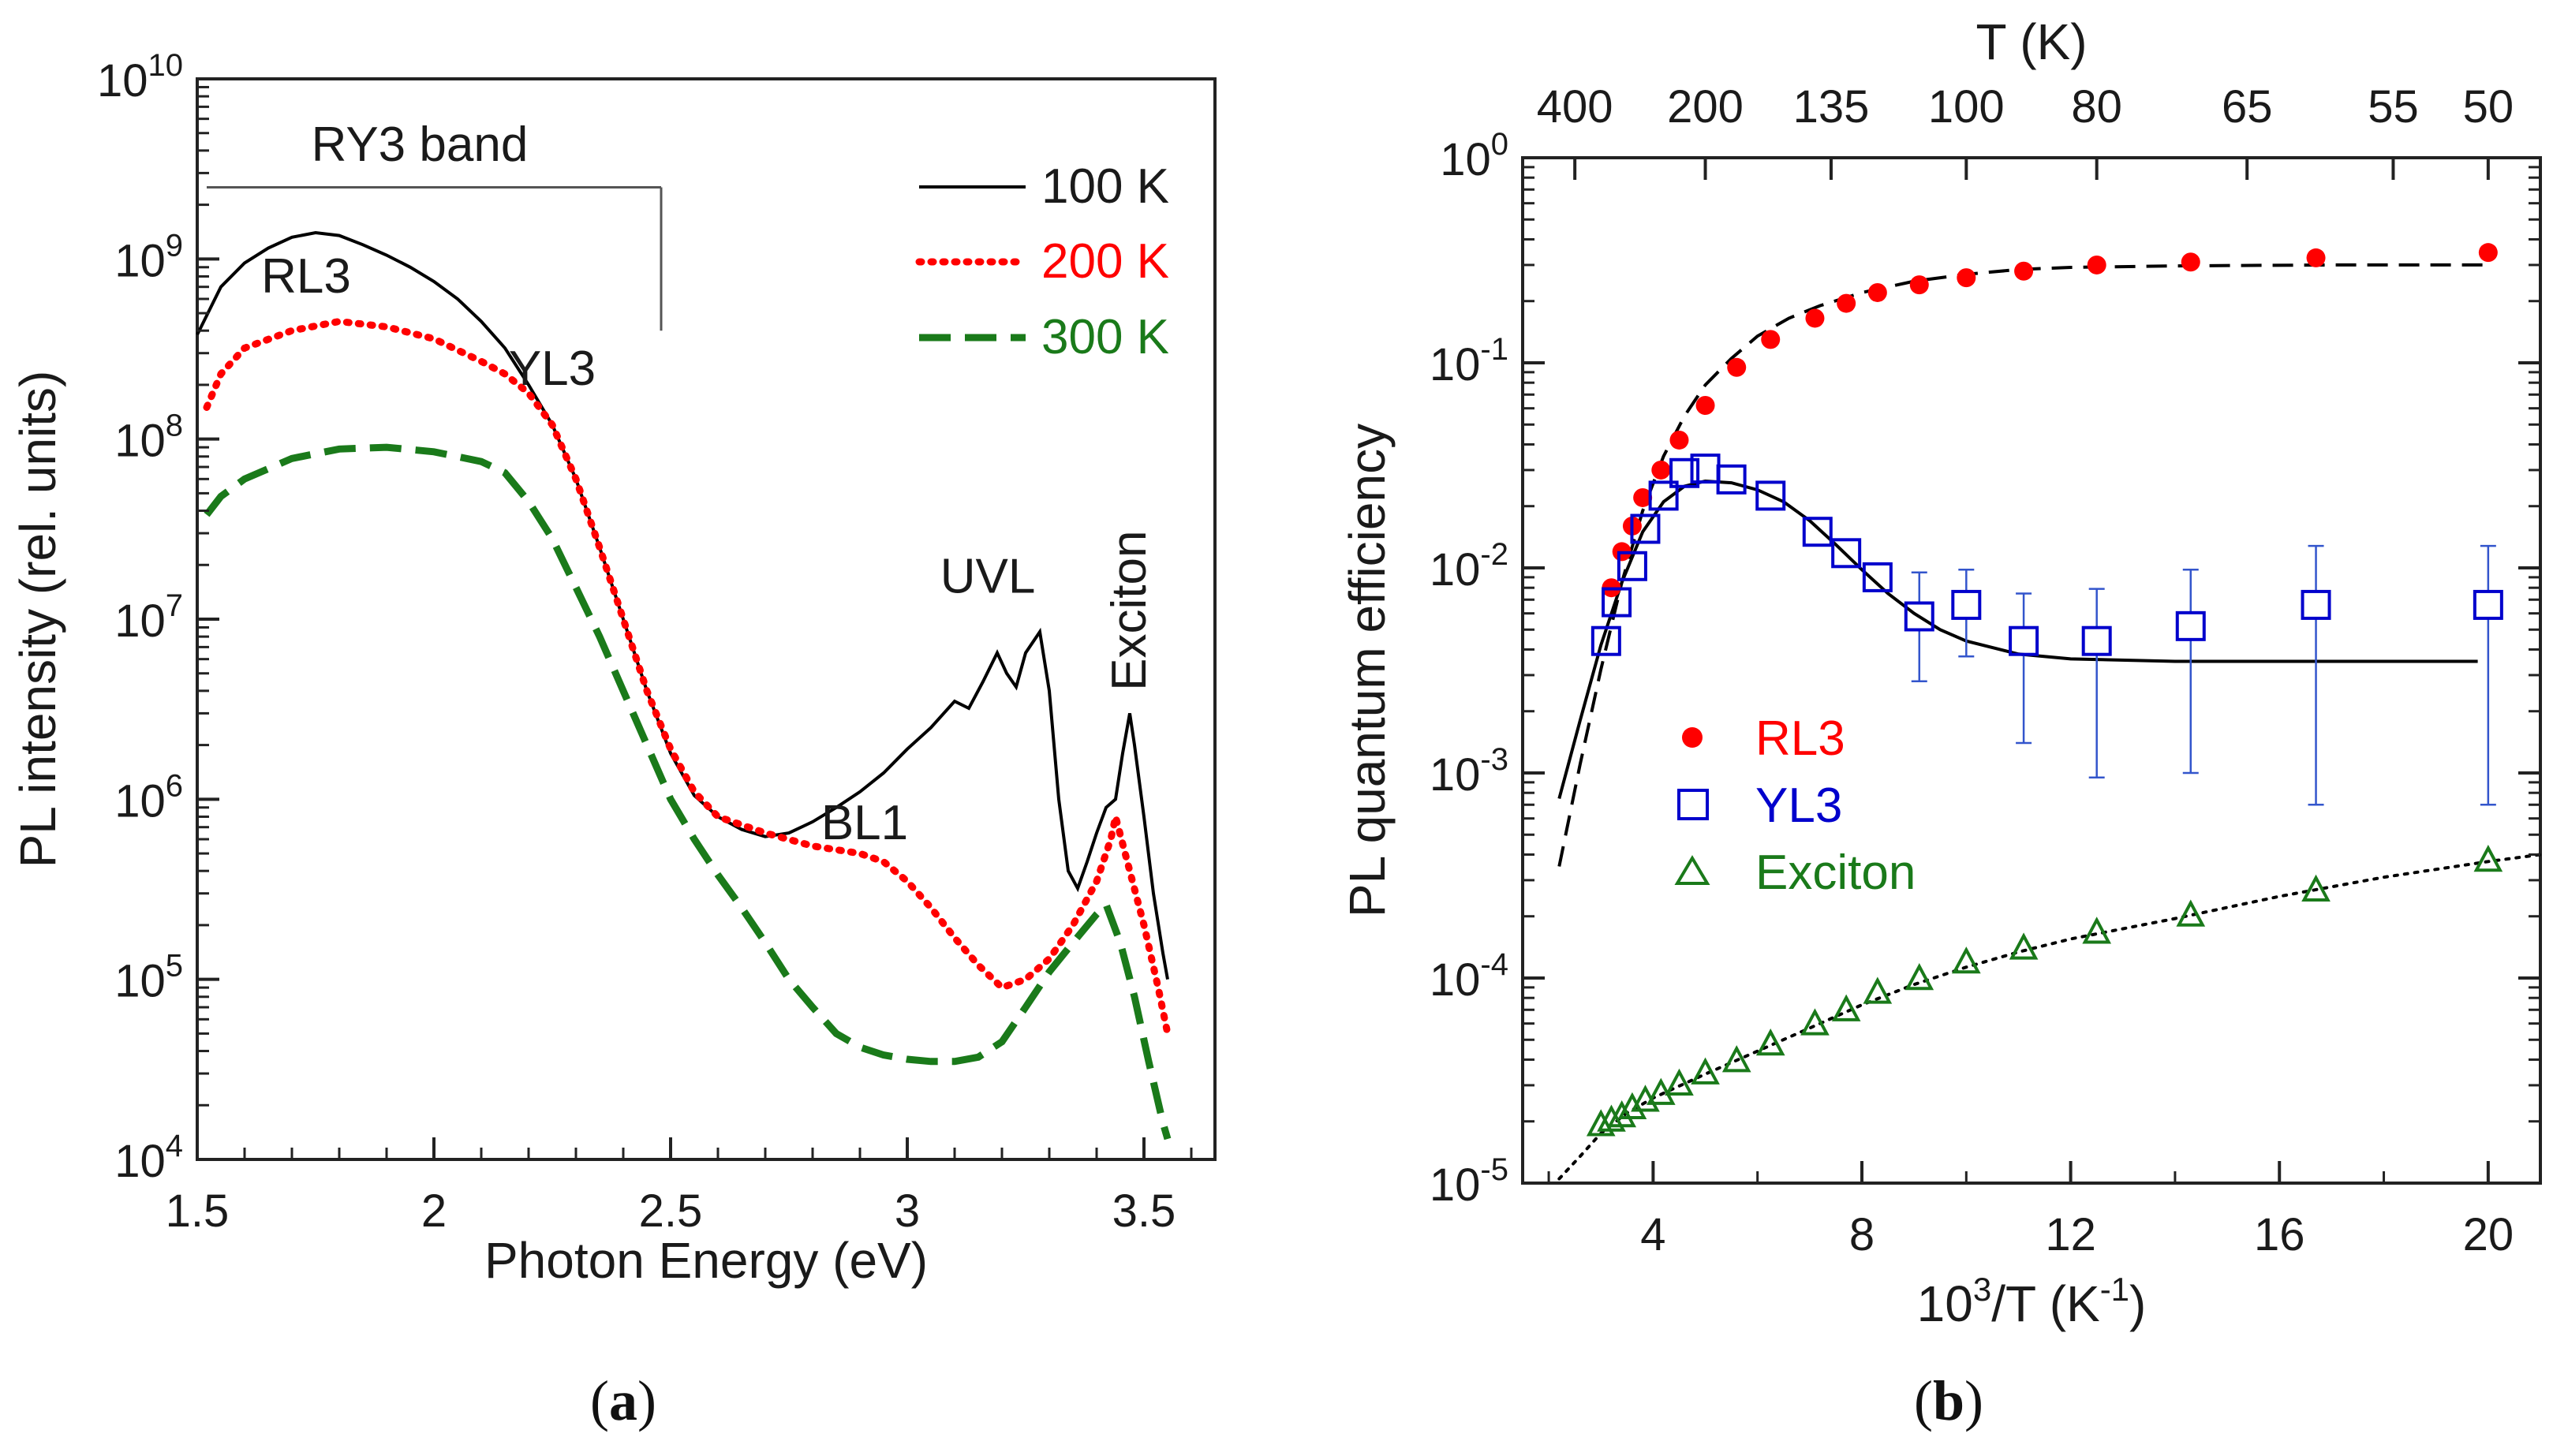 Image resolution: width=2553 pixels, height=1456 pixels. I want to click on y-tick-label: 10⁴, so click(148, 1158).